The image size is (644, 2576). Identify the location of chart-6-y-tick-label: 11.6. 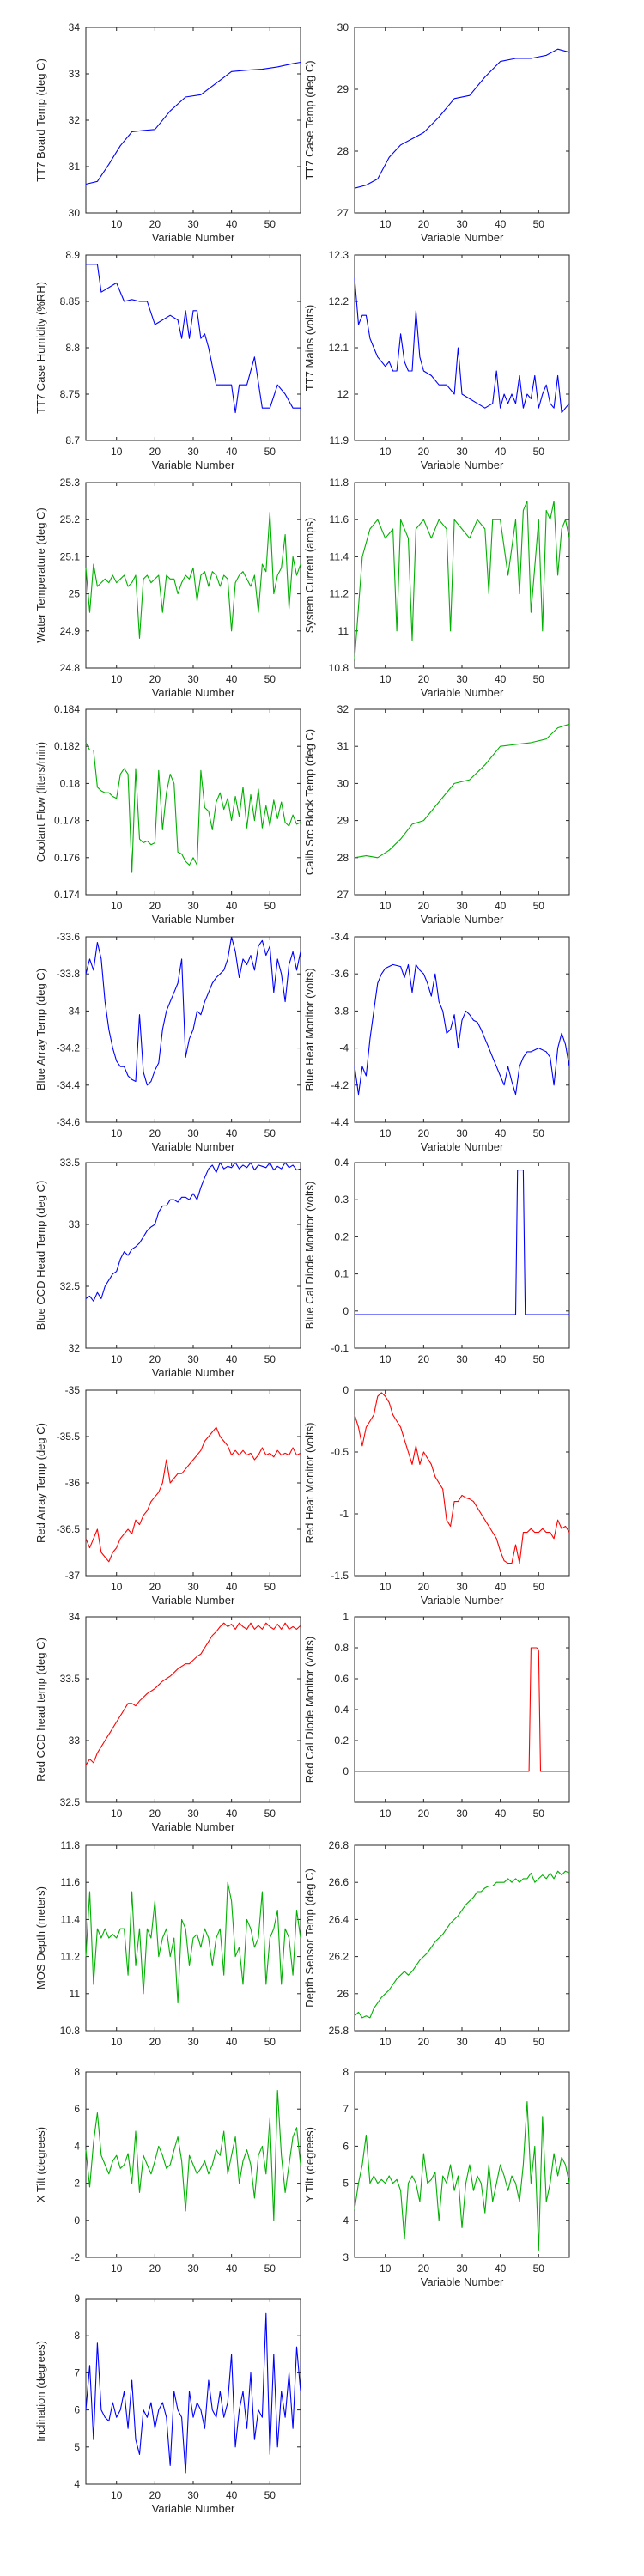
(339, 519).